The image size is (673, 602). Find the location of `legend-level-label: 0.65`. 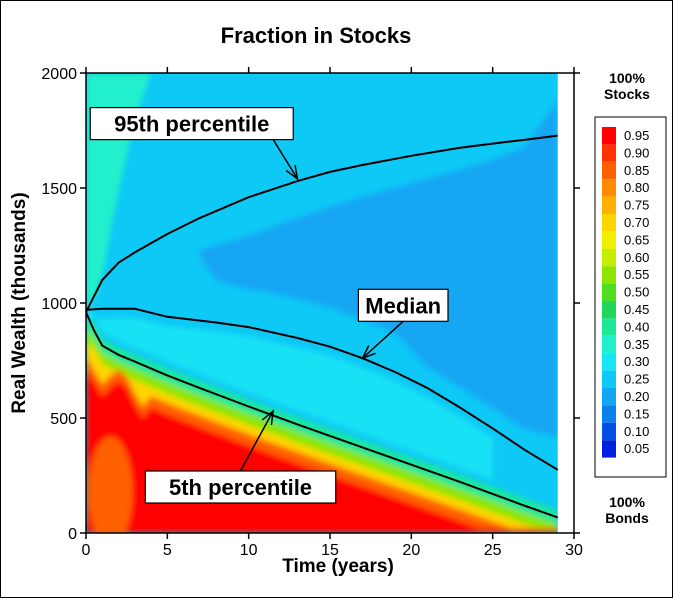

legend-level-label: 0.65 is located at coordinates (636, 239).